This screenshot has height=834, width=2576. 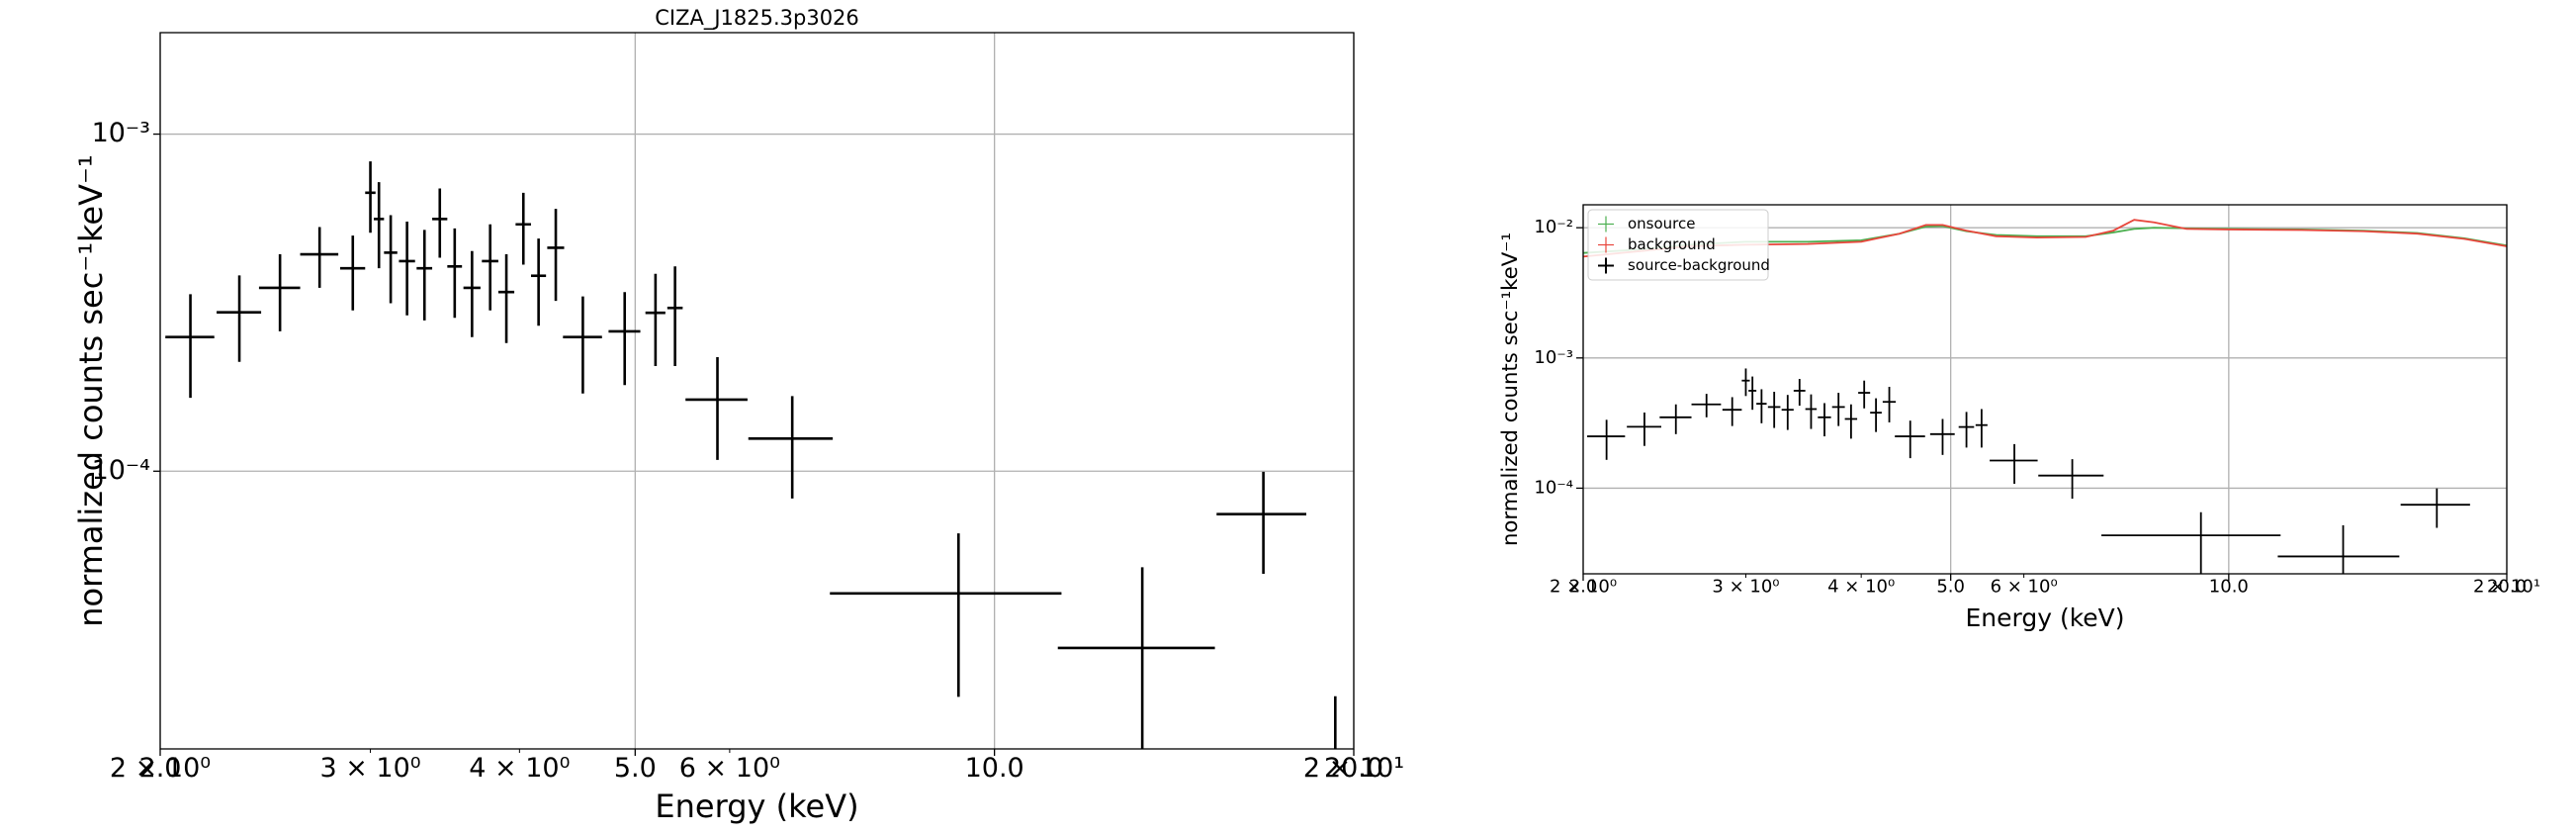 What do you see at coordinates (1553, 227) in the screenshot?
I see `y-tick-label: 10⁻²` at bounding box center [1553, 227].